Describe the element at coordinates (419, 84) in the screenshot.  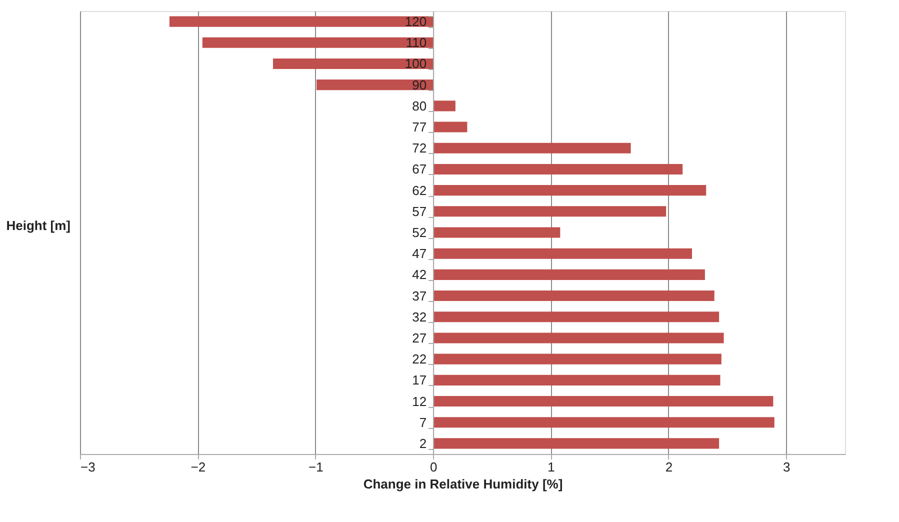
I see `y-tick-label: 90` at that location.